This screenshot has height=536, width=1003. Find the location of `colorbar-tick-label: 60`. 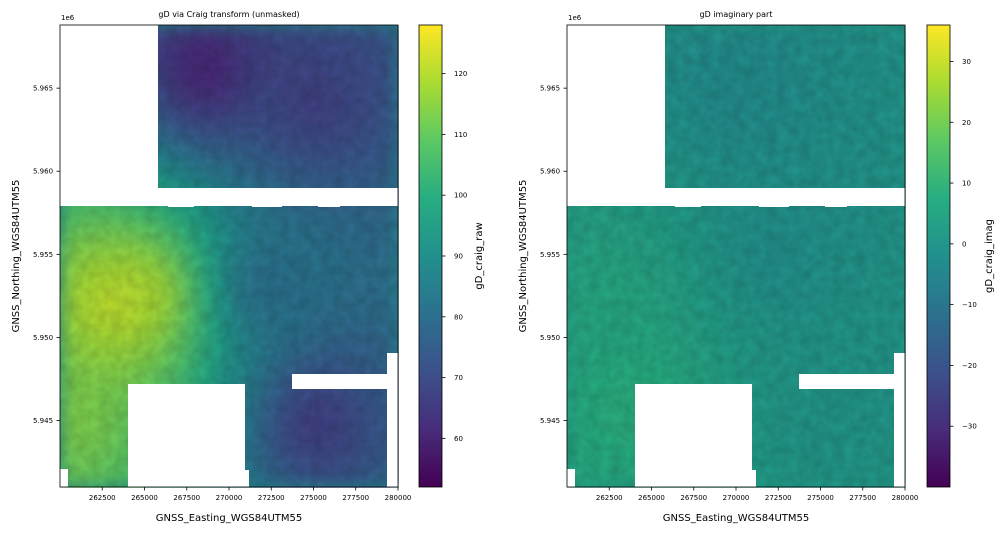

colorbar-tick-label: 60 is located at coordinates (458, 439).